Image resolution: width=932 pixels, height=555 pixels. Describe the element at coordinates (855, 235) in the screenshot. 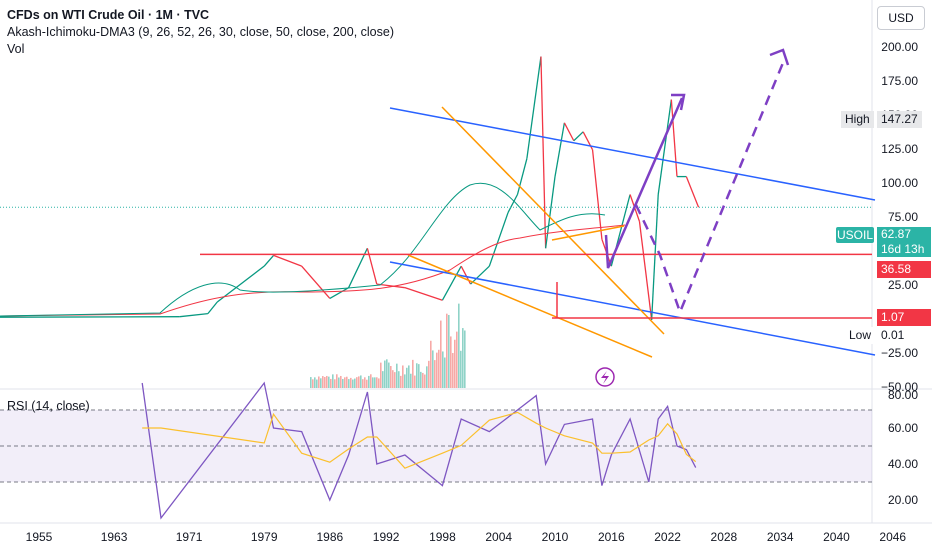

I see `symbol-tag: USOIL` at that location.